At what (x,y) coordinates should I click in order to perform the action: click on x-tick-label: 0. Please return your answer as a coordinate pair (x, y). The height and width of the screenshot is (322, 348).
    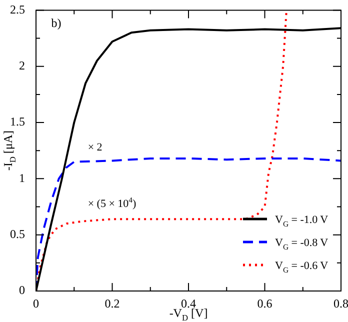
    Looking at the image, I should click on (36, 303).